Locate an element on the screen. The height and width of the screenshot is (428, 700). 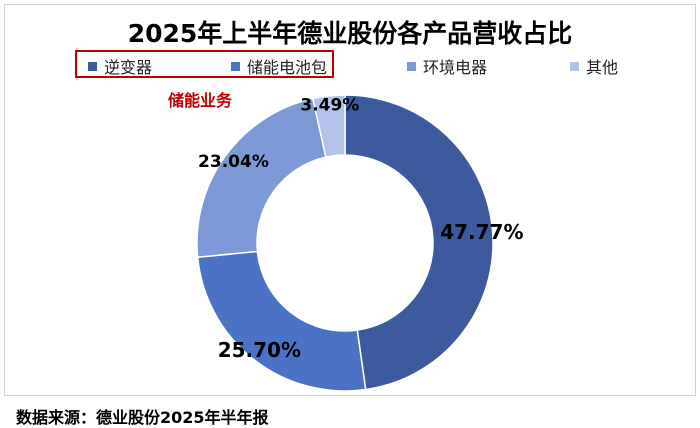
slice-appliances is located at coordinates (261, 178).